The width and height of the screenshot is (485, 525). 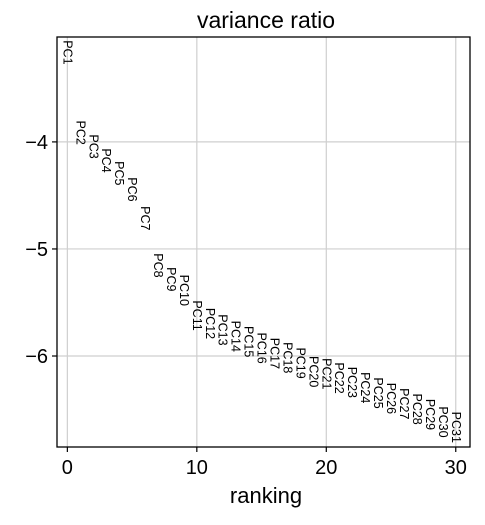 What do you see at coordinates (365, 387) in the screenshot?
I see `point-label-pc24: PC24` at bounding box center [365, 387].